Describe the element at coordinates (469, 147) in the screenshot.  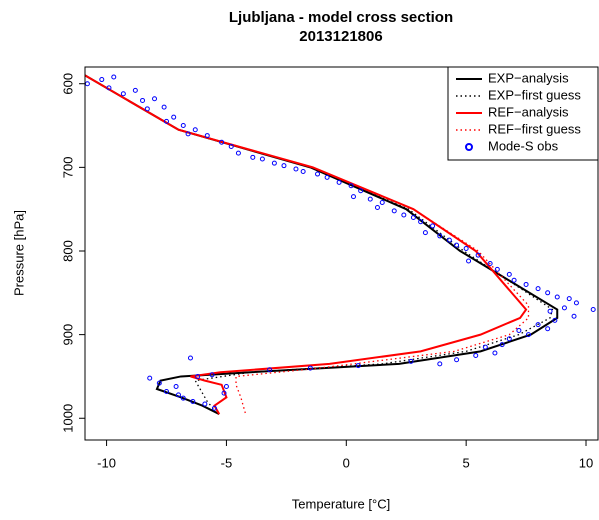
I see `legend-marker` at that location.